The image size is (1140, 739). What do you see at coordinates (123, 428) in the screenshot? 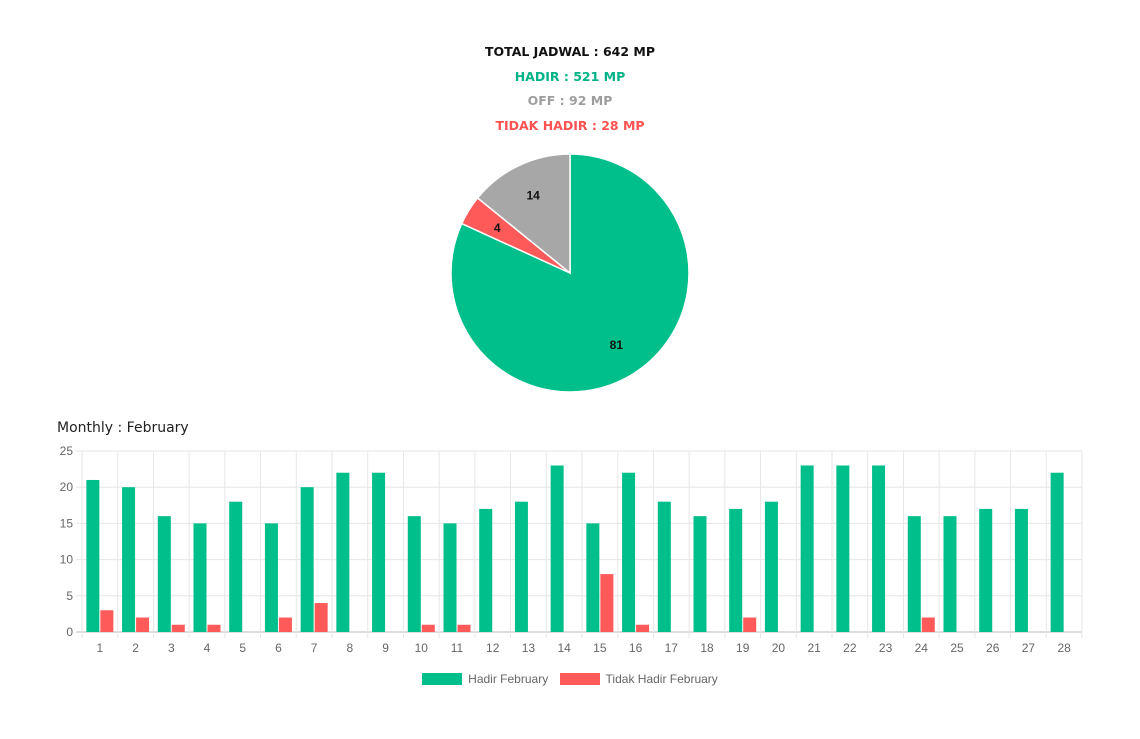
I see `monthly-title: Monthly : February` at bounding box center [123, 428].